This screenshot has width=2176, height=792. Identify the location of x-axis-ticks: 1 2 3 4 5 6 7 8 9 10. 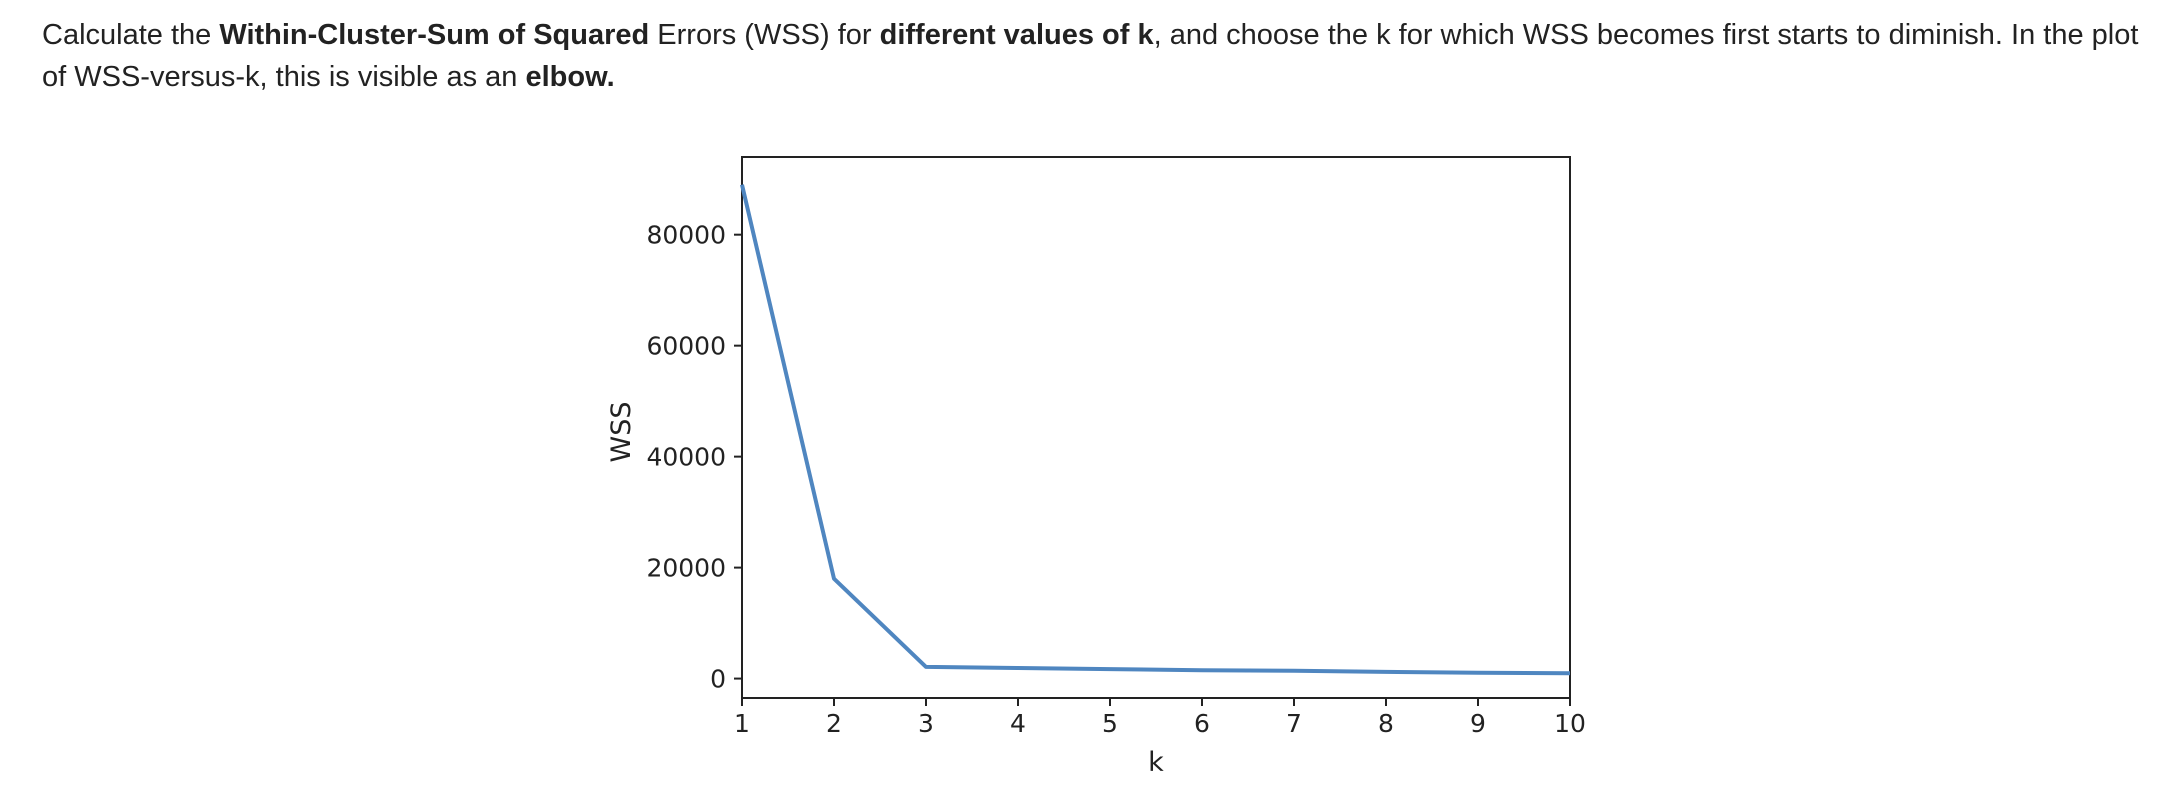
(1160, 718).